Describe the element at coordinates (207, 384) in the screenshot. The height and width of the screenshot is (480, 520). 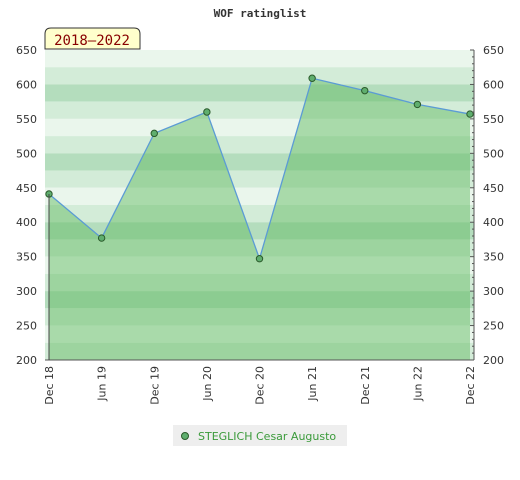
I see `x-tick-label: Jun 20` at that location.